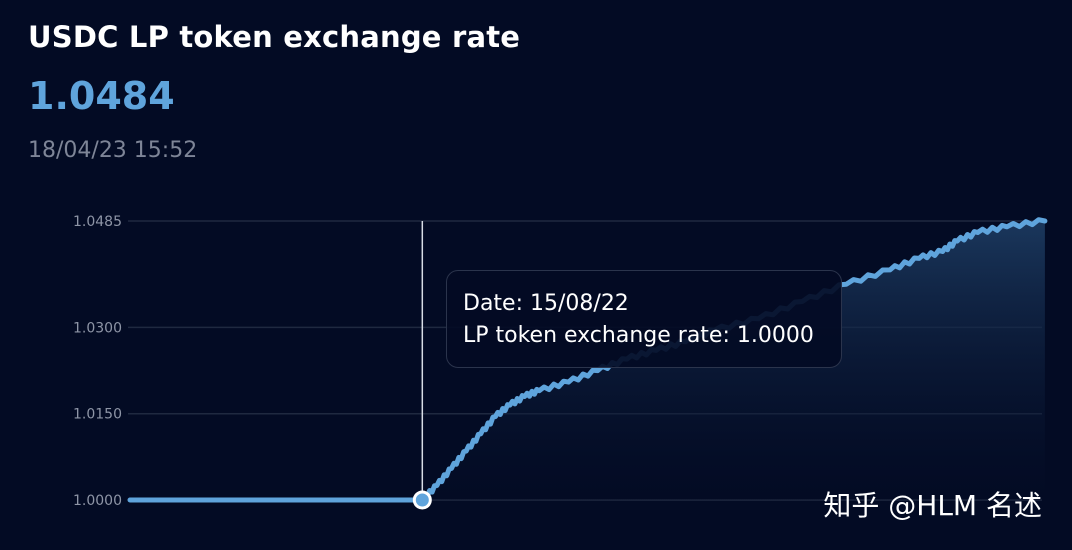 This screenshot has width=1072, height=550. What do you see at coordinates (579, 303) in the screenshot?
I see `tooltip-date-value: 15/08/22` at bounding box center [579, 303].